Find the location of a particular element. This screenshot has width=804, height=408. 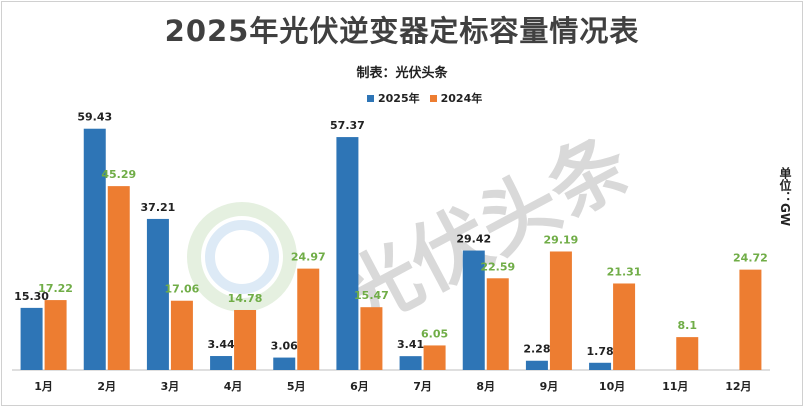

x-tick-label: 6月 is located at coordinates (359, 386).